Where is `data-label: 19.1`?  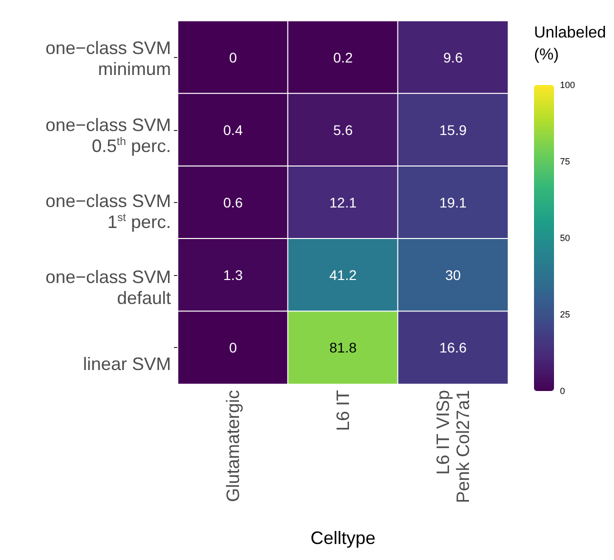 data-label: 19.1 is located at coordinates (453, 202).